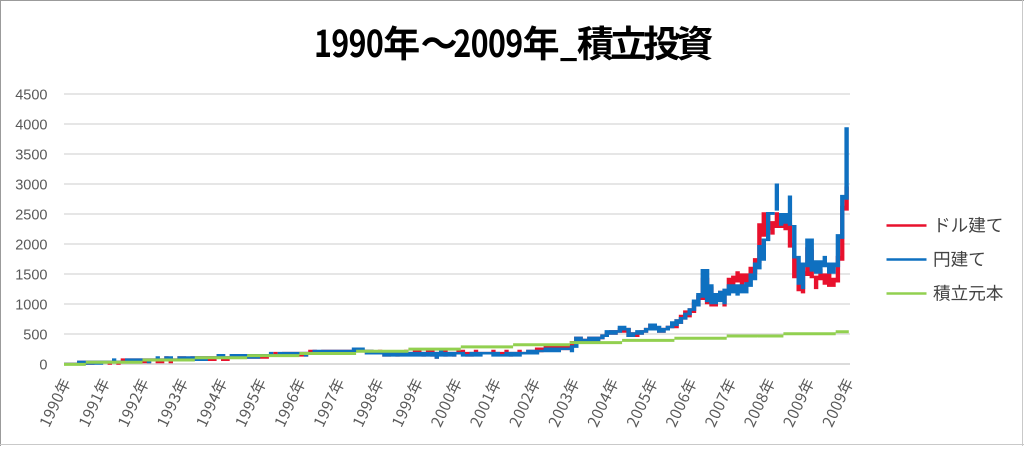  Describe the element at coordinates (43, 366) in the screenshot. I see `svg-text: 0` at that location.